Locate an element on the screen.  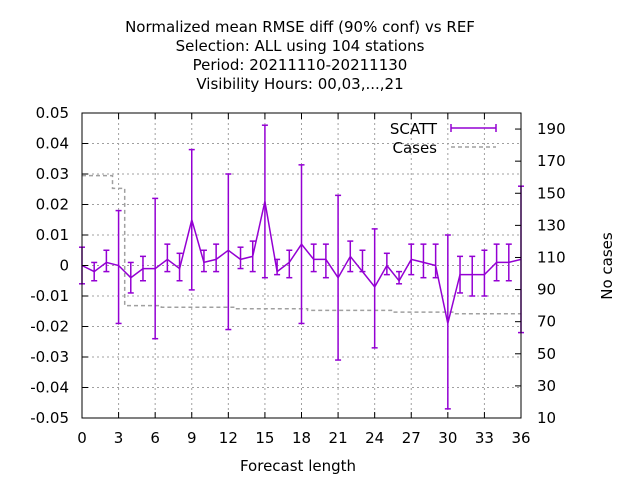
x-tick-label: 33 is located at coordinates (484, 438).